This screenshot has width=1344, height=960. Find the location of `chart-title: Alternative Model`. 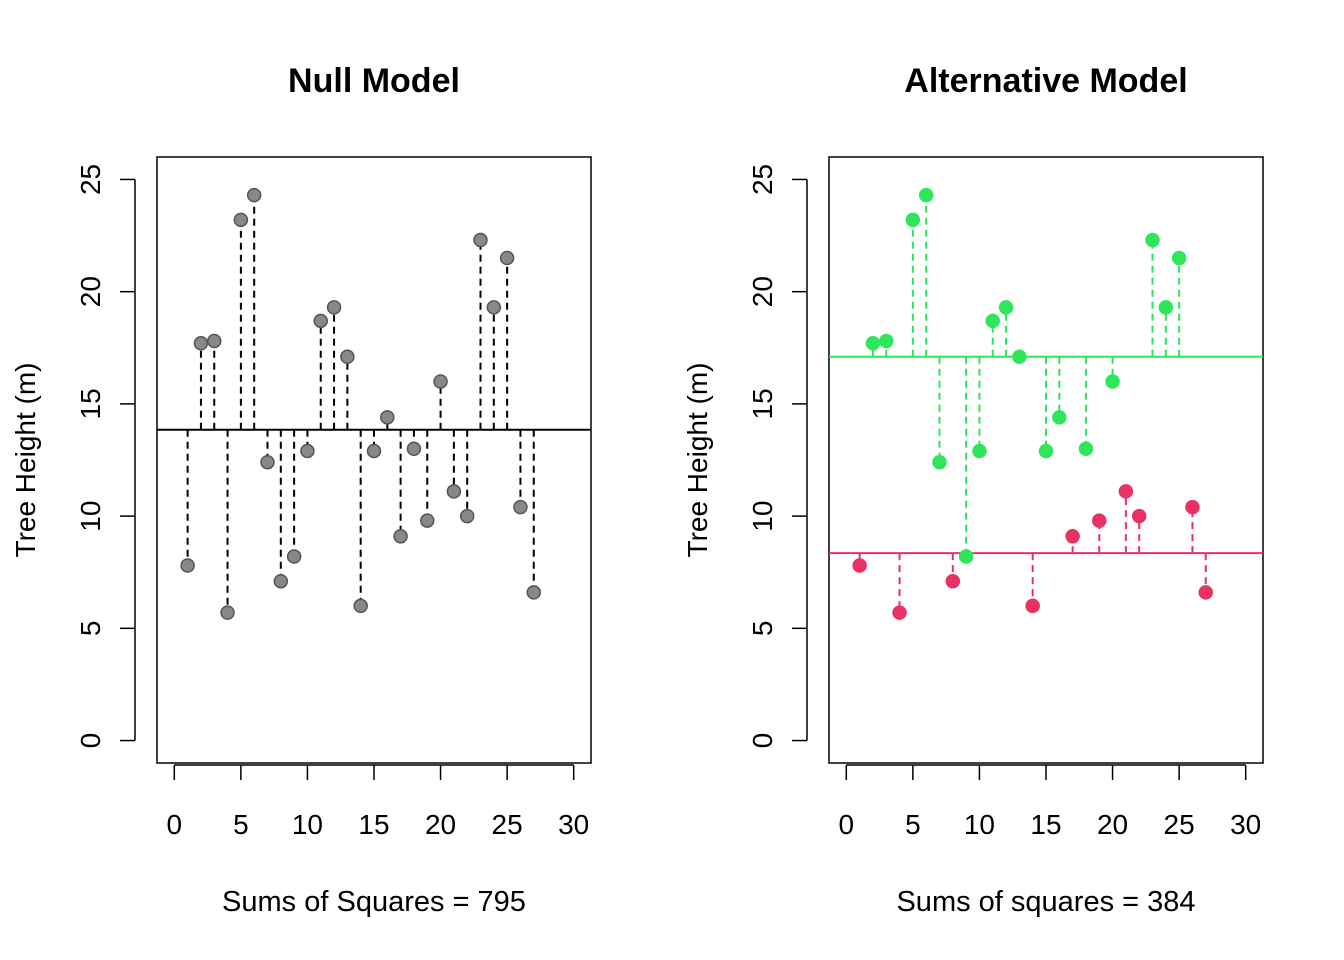

chart-title: Alternative Model is located at coordinates (1045, 81).